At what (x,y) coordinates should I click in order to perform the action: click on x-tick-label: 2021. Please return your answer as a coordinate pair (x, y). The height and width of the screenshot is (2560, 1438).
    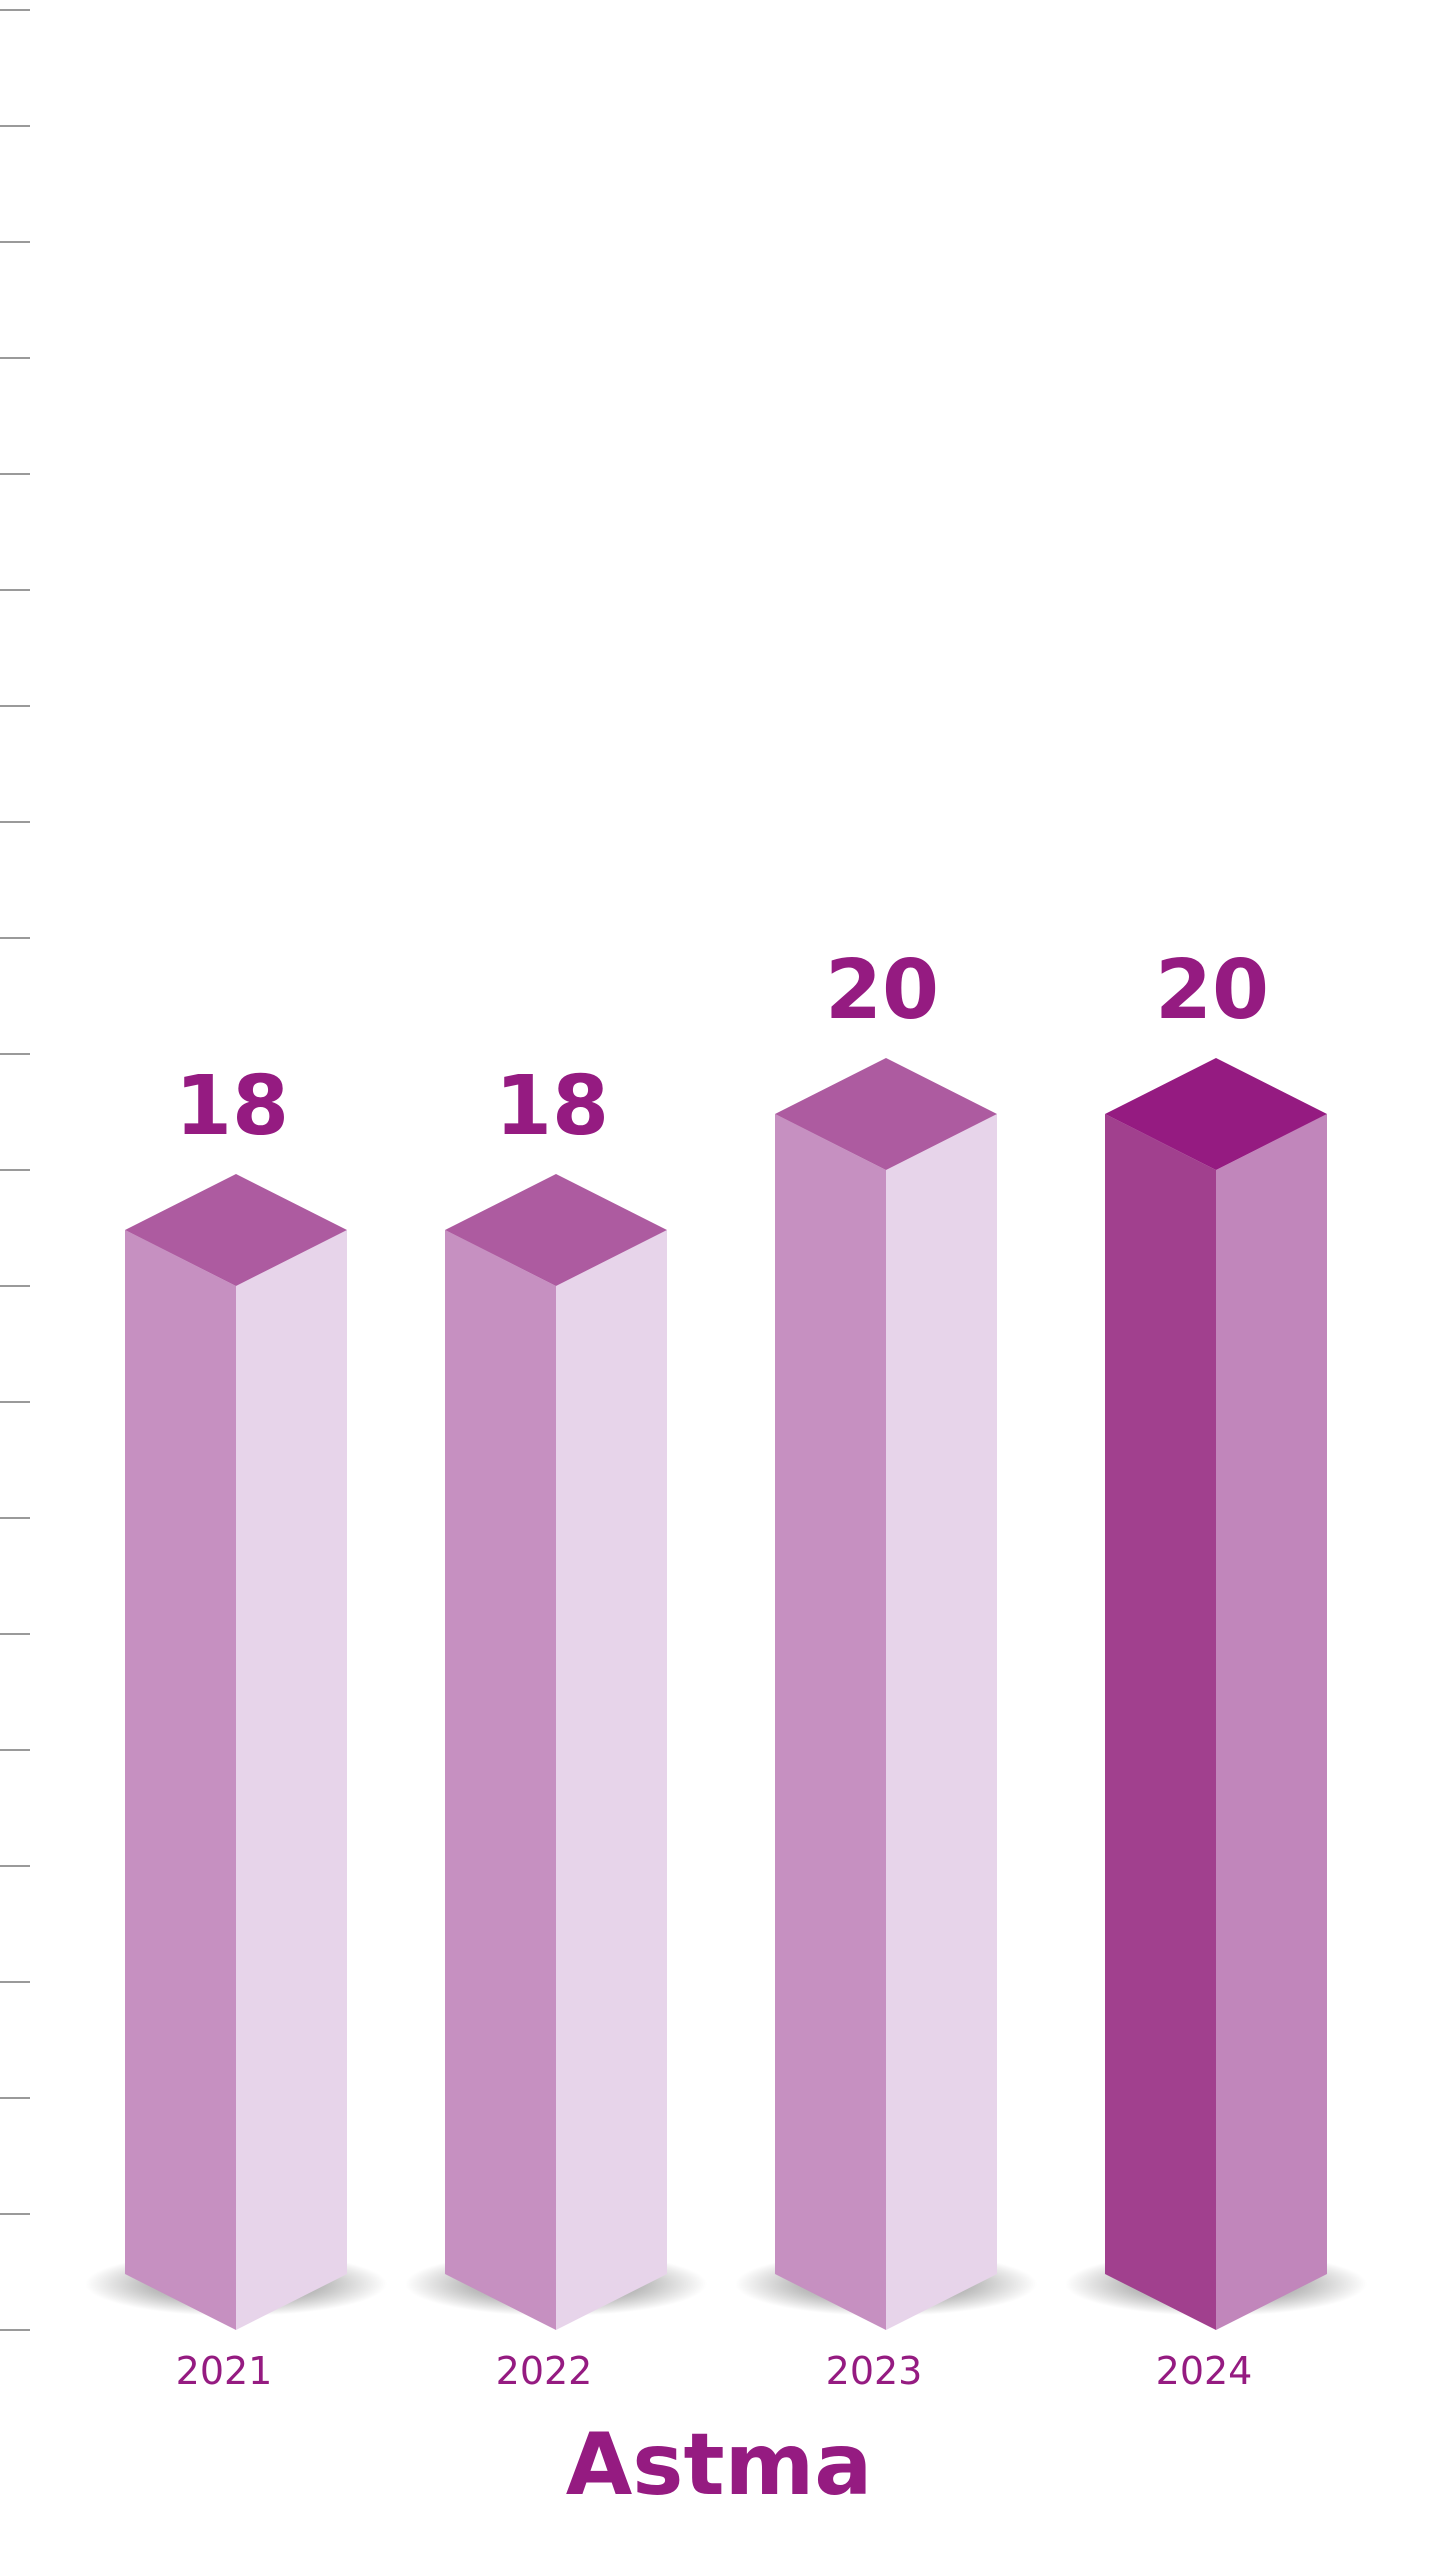
    Looking at the image, I should click on (224, 2371).